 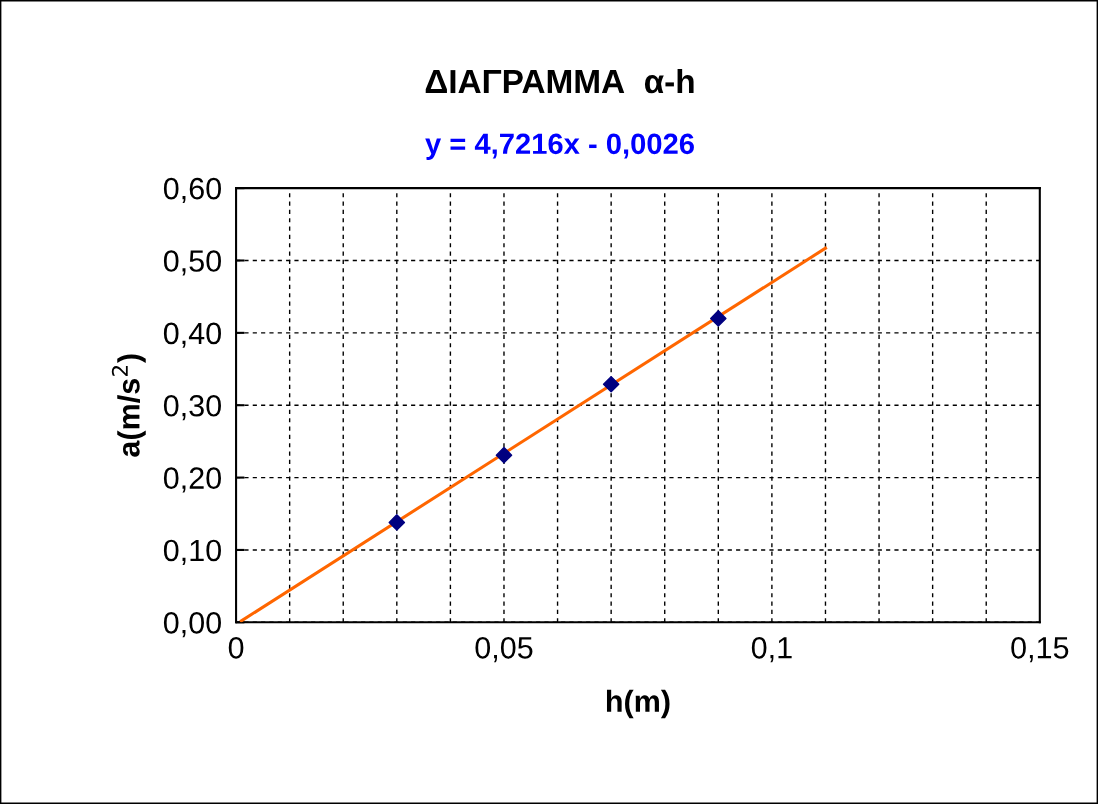 What do you see at coordinates (236, 647) in the screenshot?
I see `x-tick-label: 0` at bounding box center [236, 647].